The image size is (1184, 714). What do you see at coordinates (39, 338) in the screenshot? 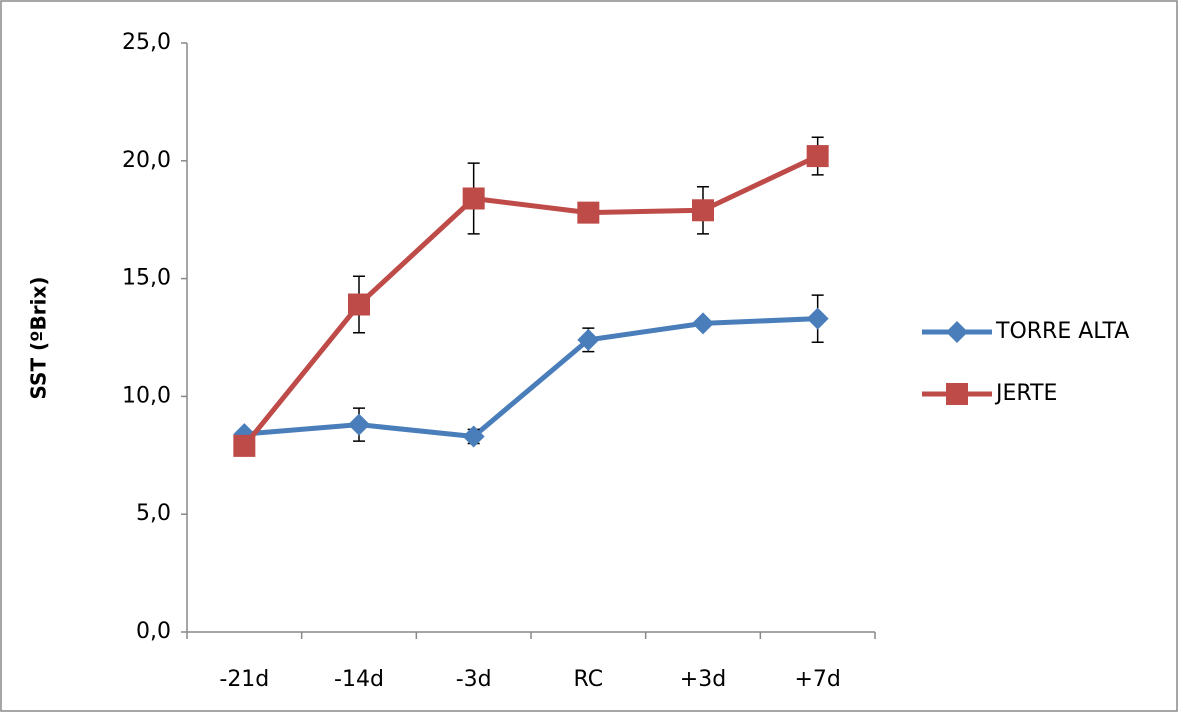
I see `y-axis-label: SST (ºBrix)` at bounding box center [39, 338].